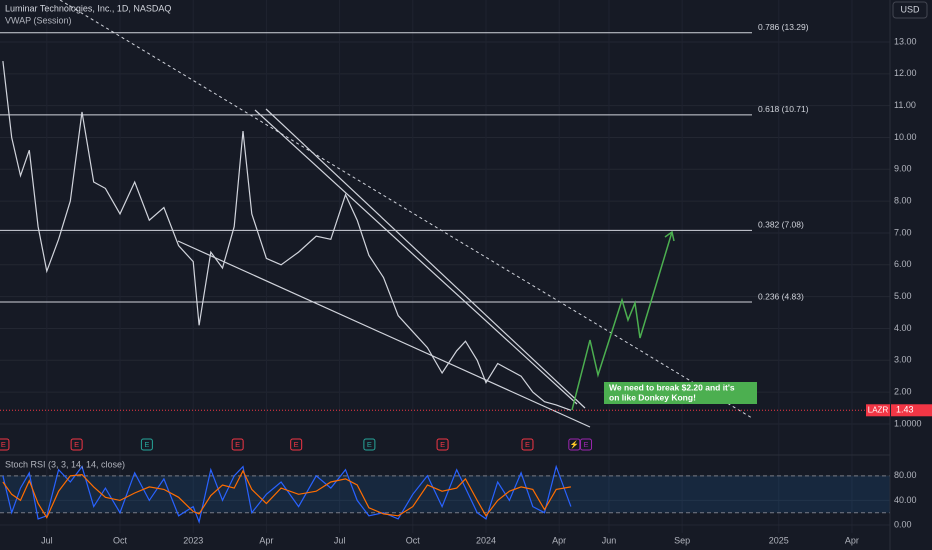 Image resolution: width=932 pixels, height=550 pixels. Describe the element at coordinates (903, 524) in the screenshot. I see `y-tick-label: 0.00` at that location.